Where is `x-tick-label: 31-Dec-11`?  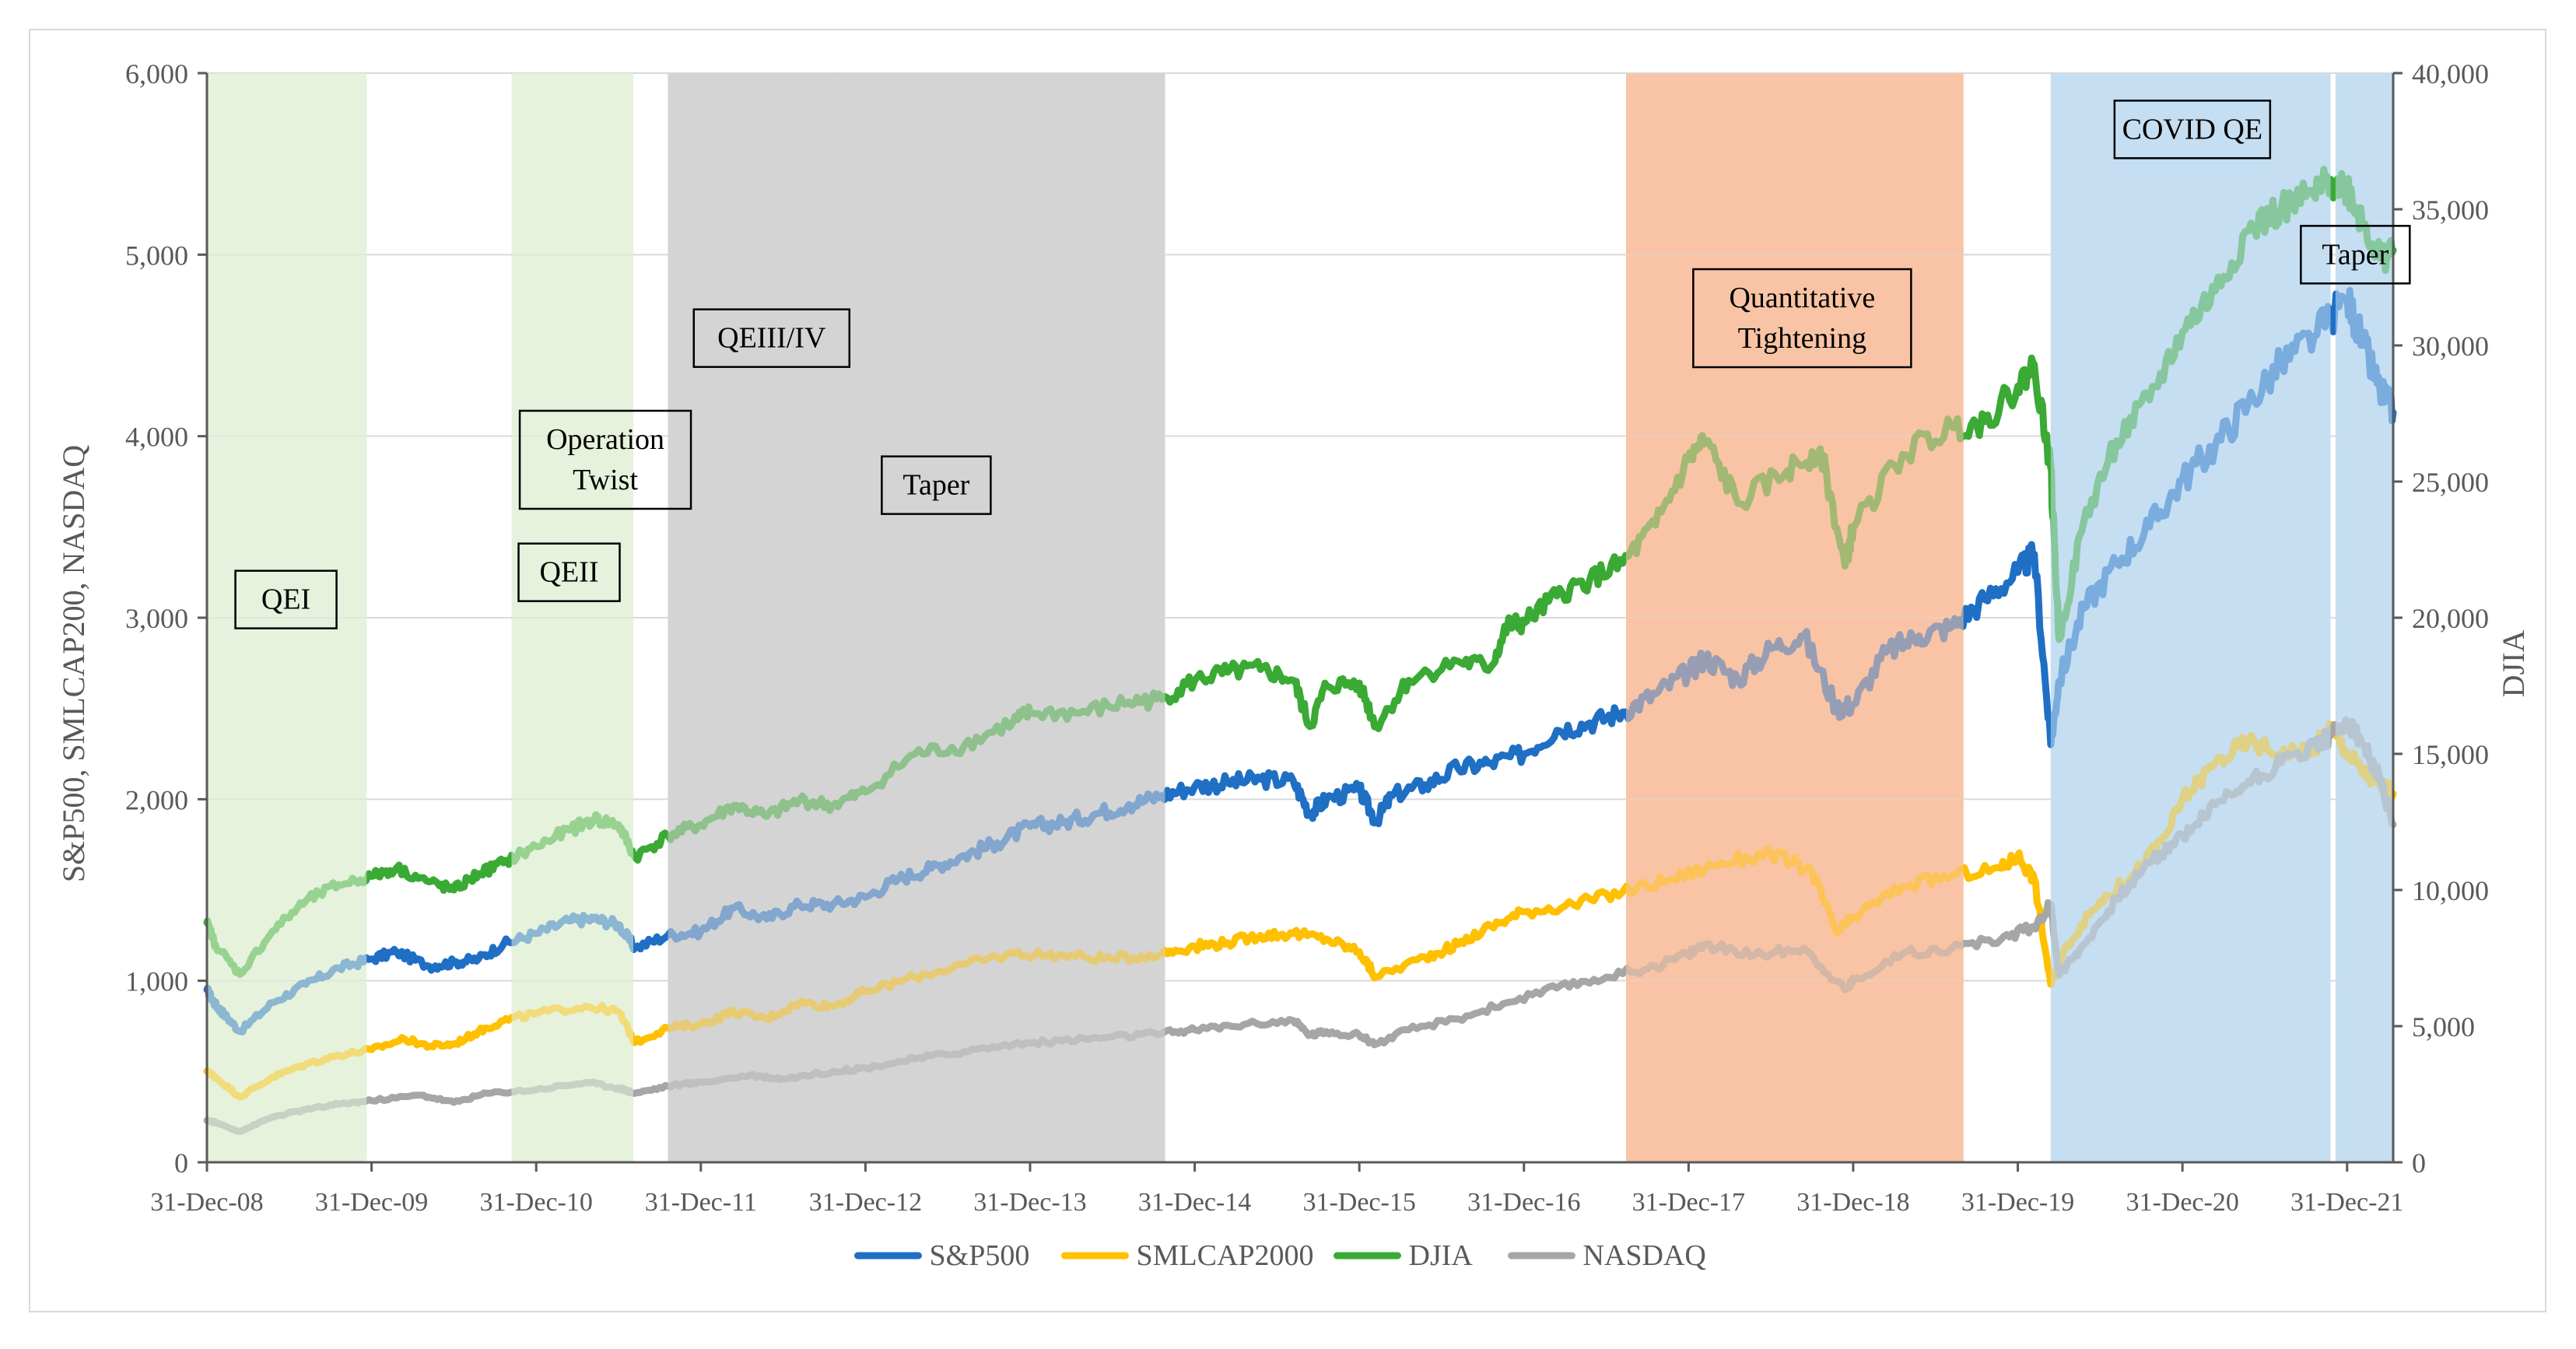
x-tick-label: 31-Dec-11 is located at coordinates (701, 1202).